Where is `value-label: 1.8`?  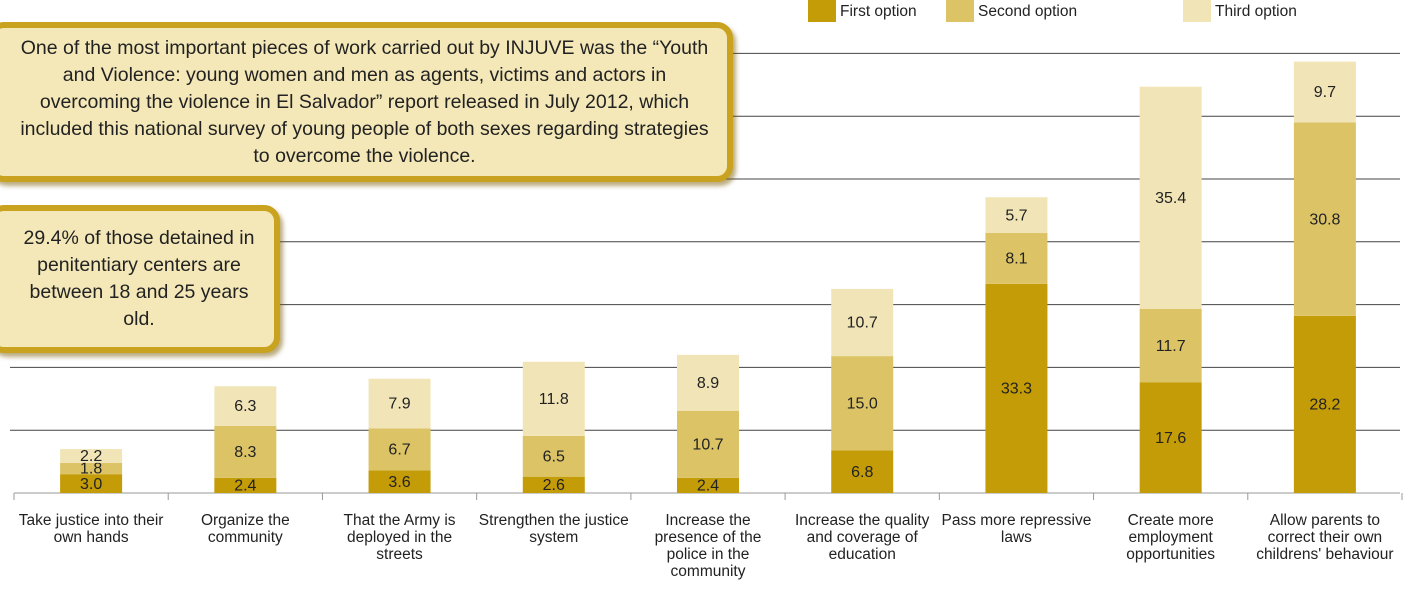
value-label: 1.8 is located at coordinates (91, 469).